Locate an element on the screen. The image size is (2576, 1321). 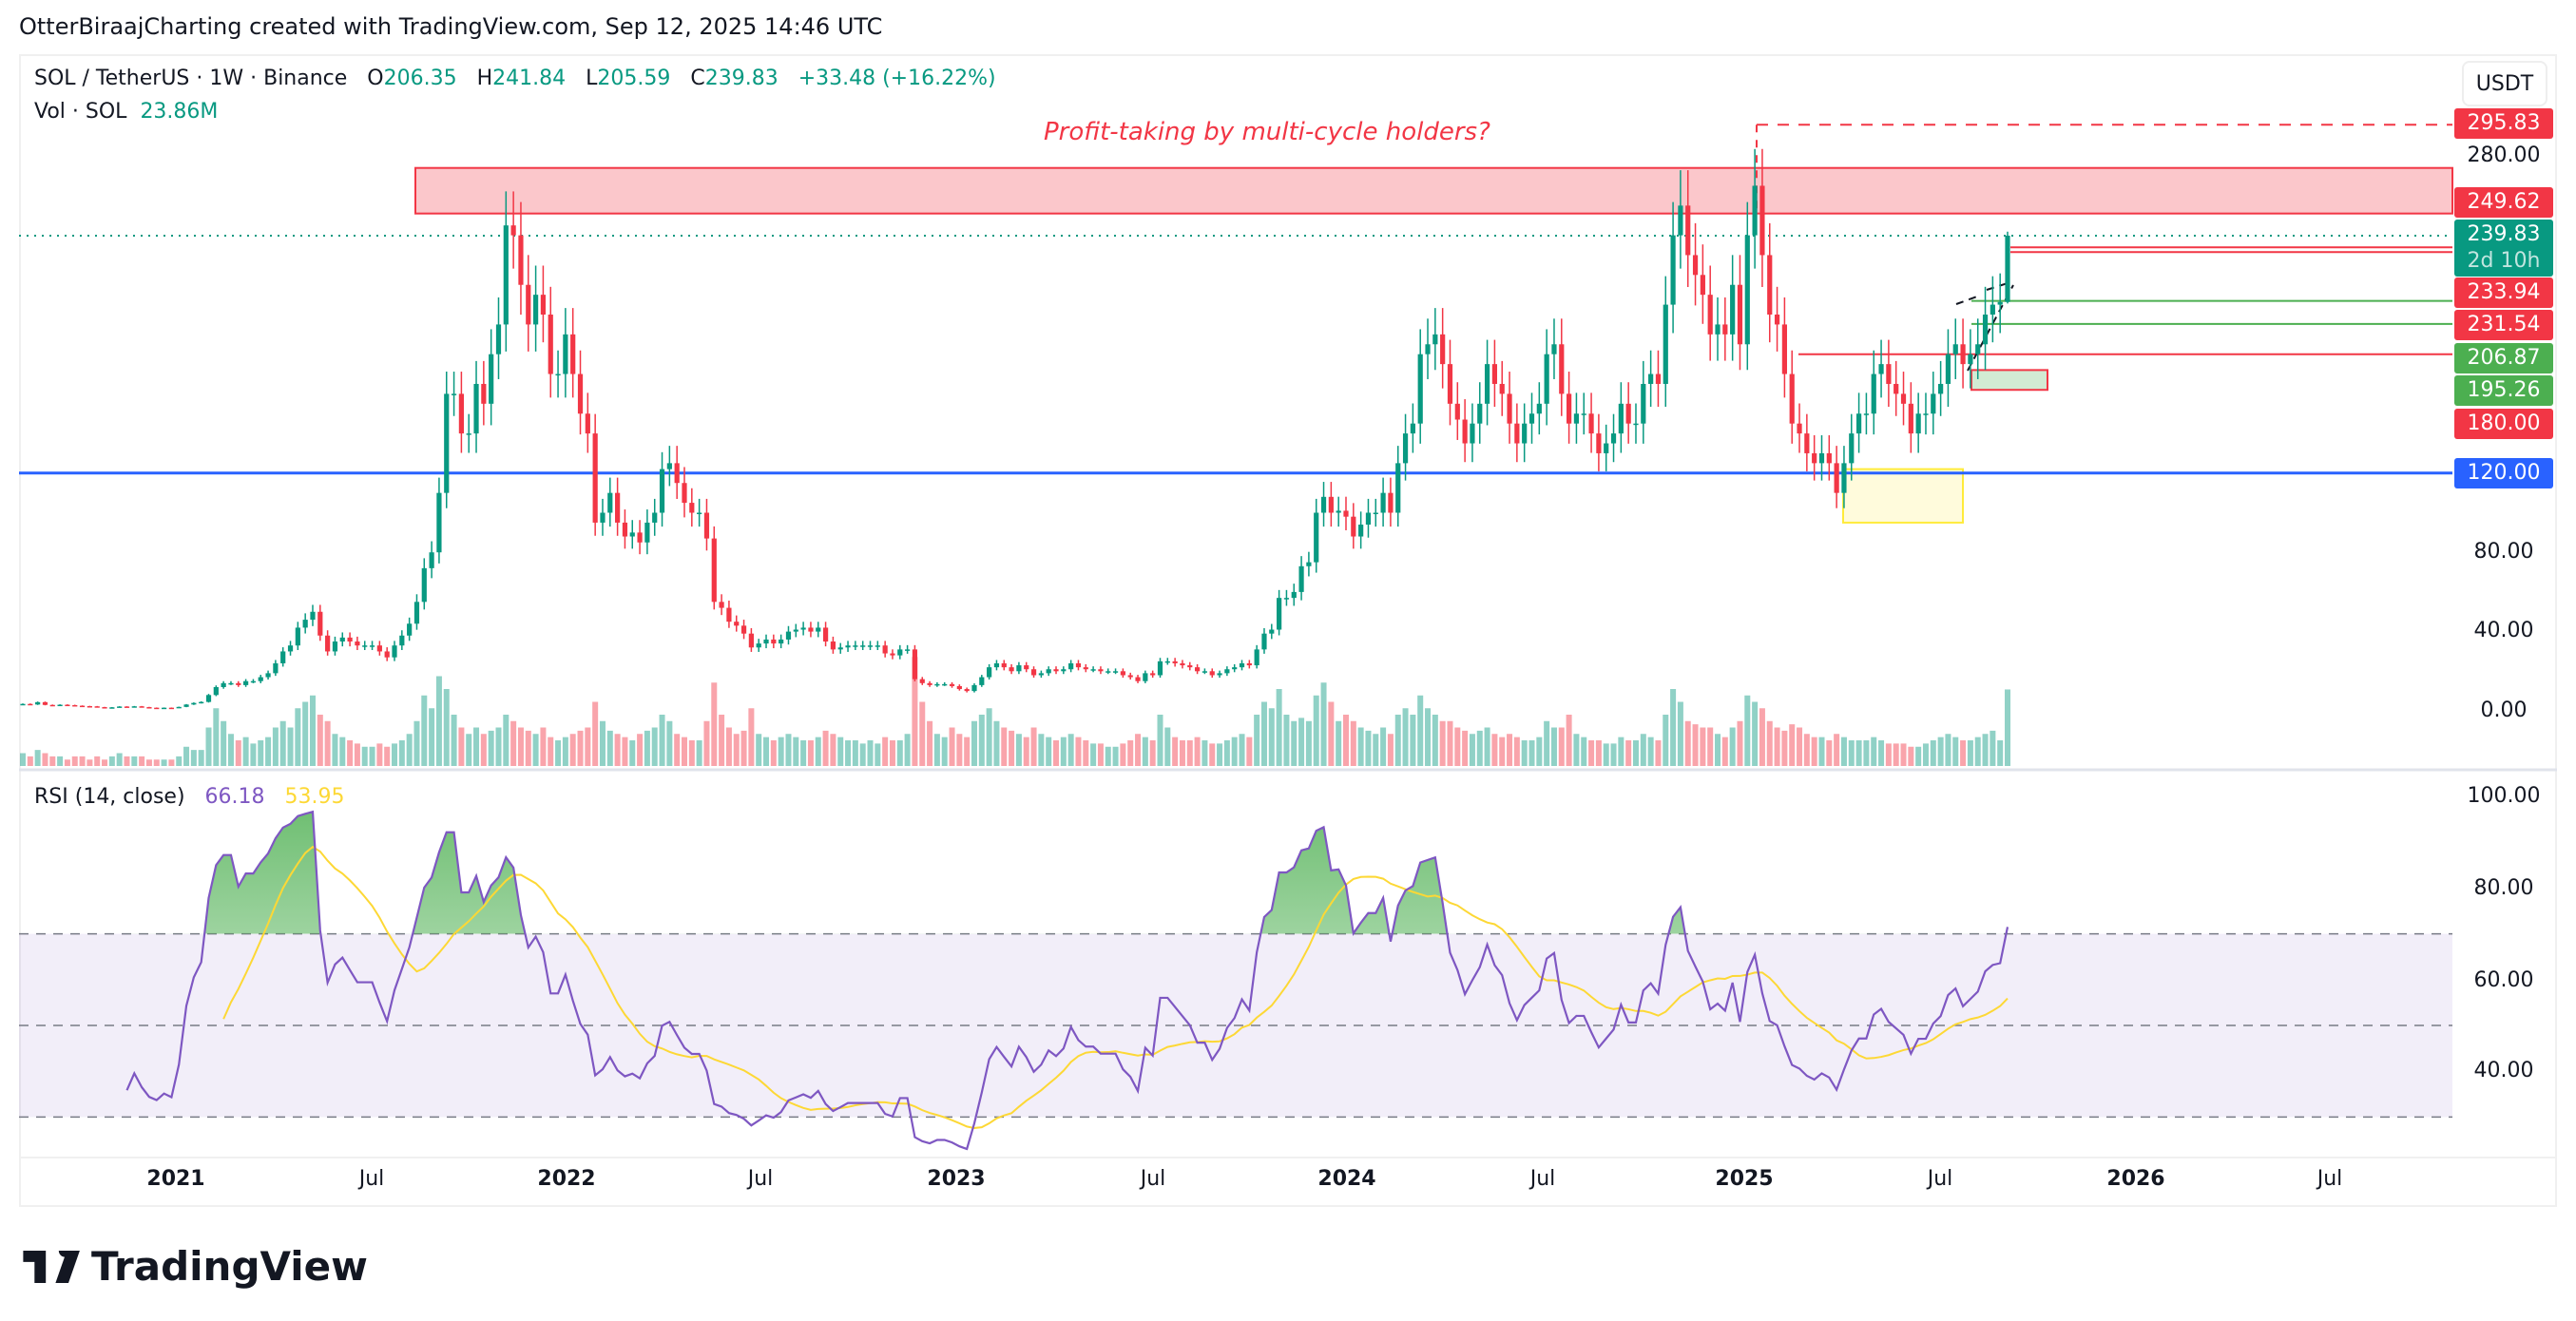
price-label: 239.83 2d 10h is located at coordinates (2503, 248).